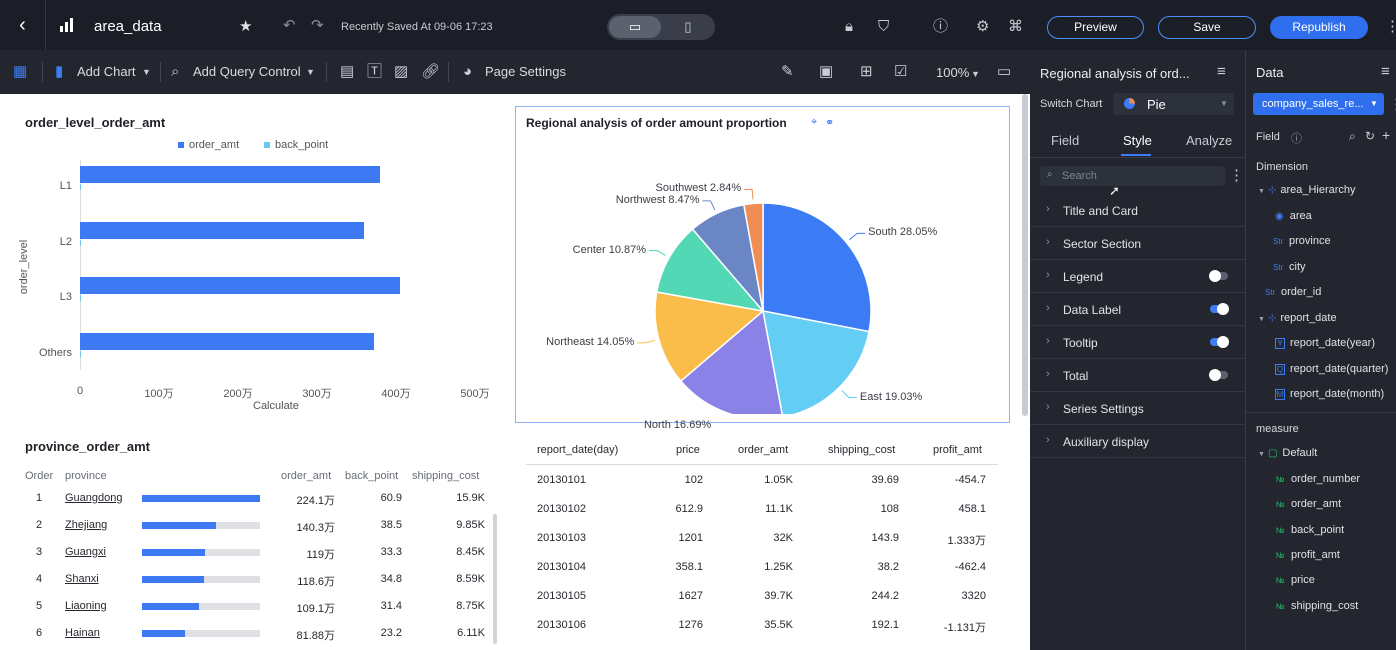  What do you see at coordinates (401, 71) in the screenshot?
I see `image-icon: ▨` at bounding box center [401, 71].